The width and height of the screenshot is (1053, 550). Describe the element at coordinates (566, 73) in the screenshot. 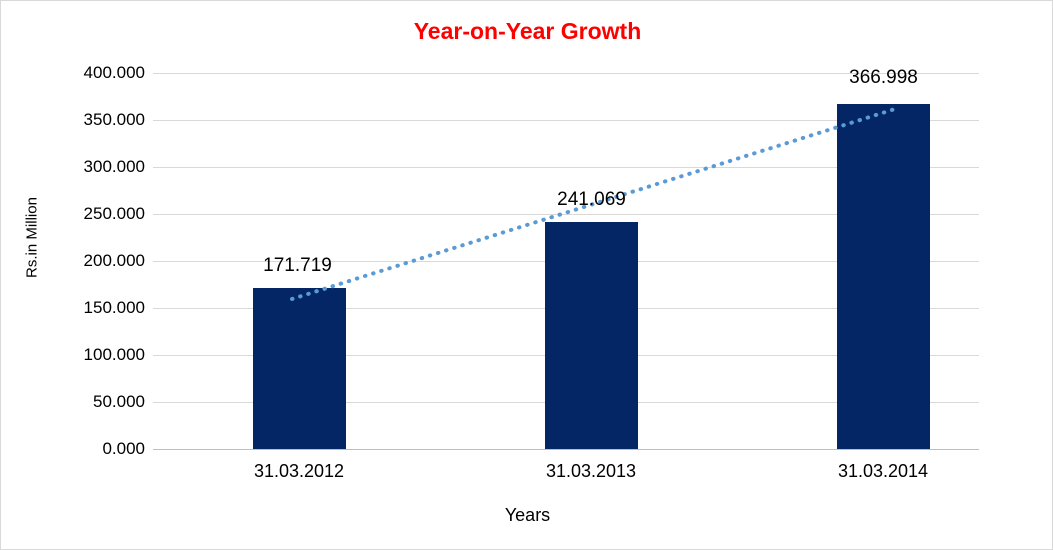

I see `gridline` at that location.